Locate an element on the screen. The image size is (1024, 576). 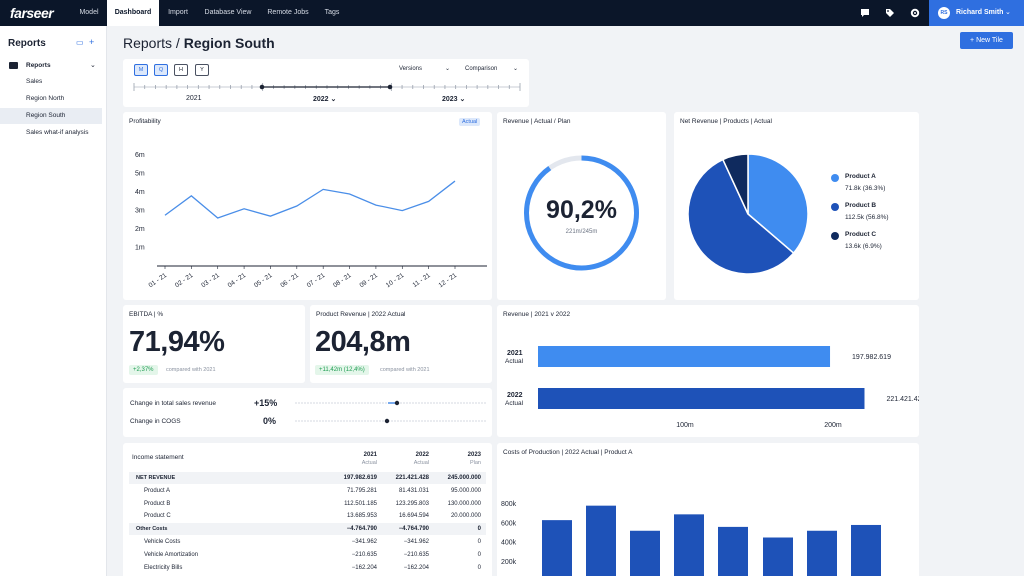
table-cell: 81.431.031 is located at coordinates (413, 490).